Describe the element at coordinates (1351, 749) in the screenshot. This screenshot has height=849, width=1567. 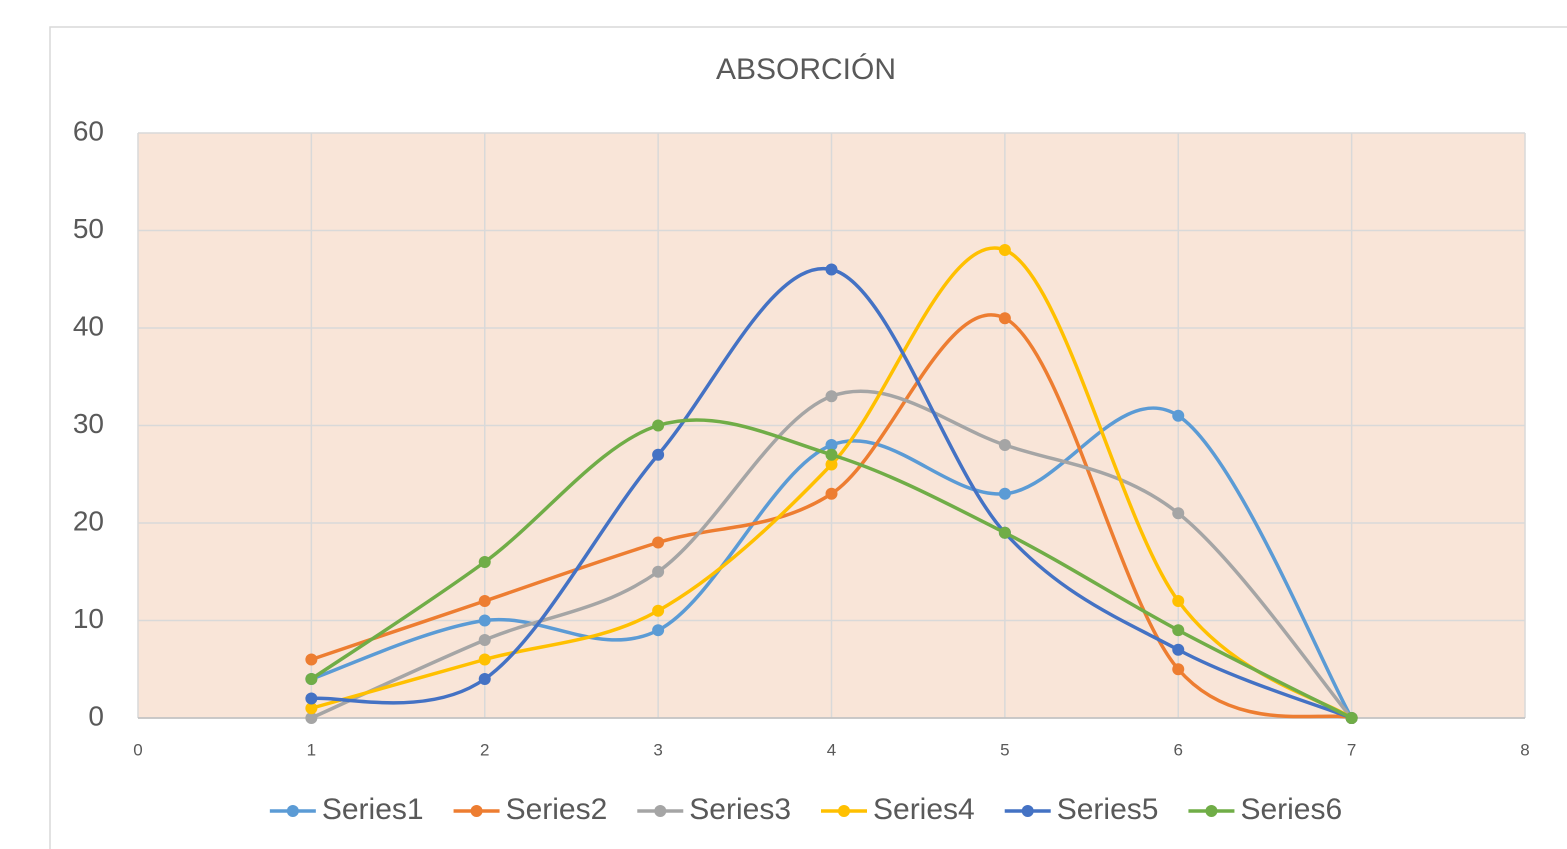
I see `x-tick-label: 7` at that location.